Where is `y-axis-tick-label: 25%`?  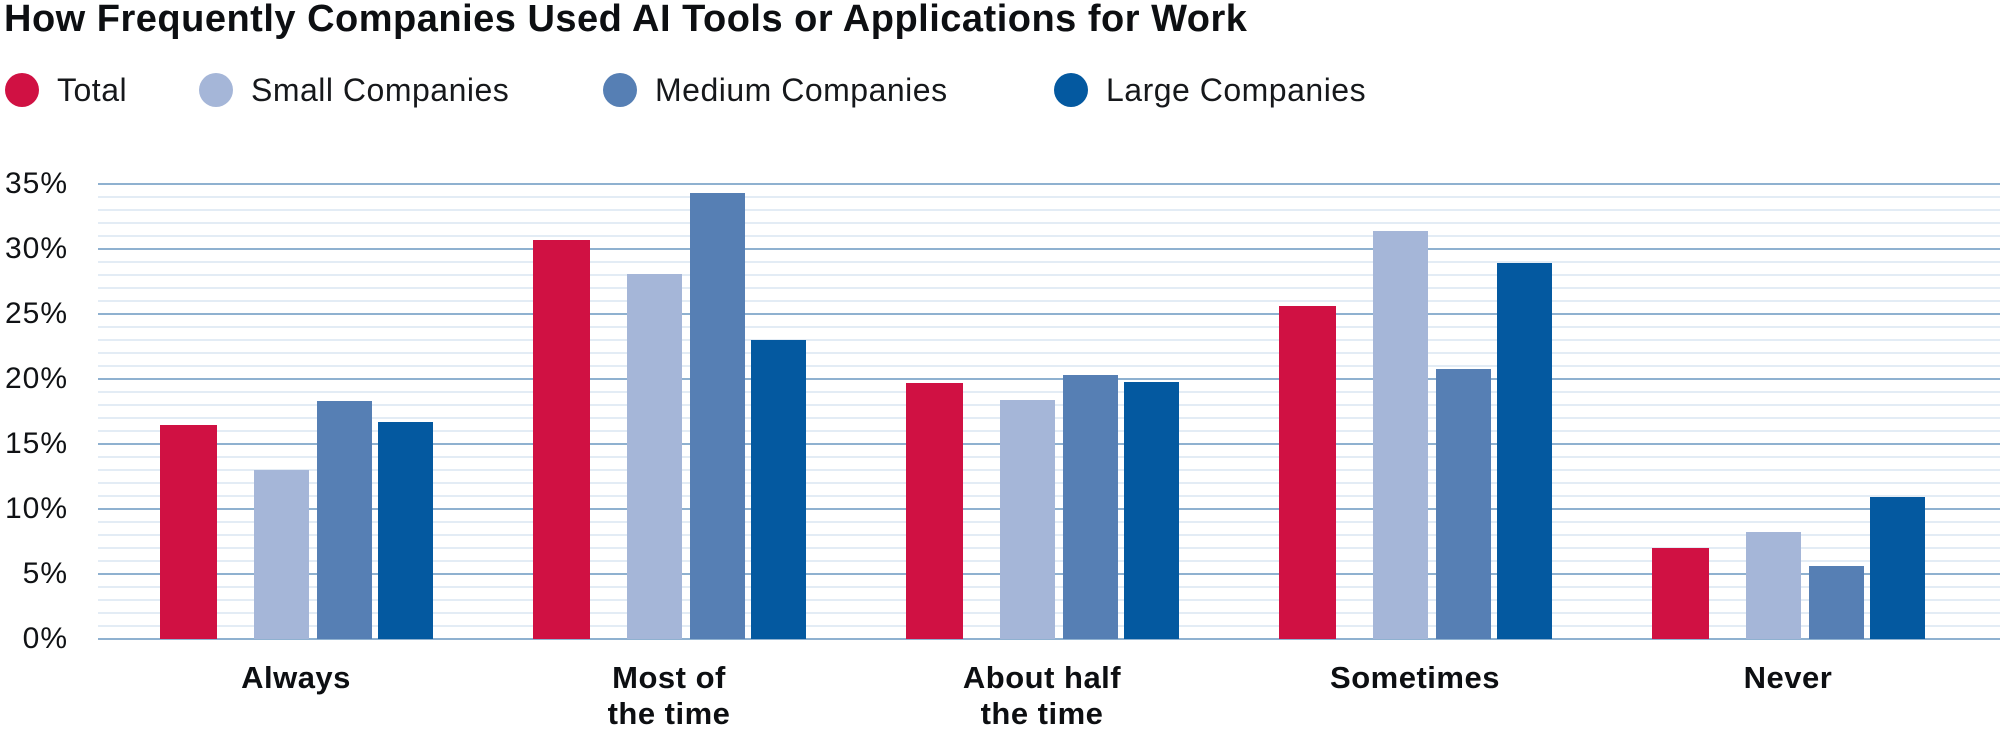
y-axis-tick-label: 25% is located at coordinates (36, 313).